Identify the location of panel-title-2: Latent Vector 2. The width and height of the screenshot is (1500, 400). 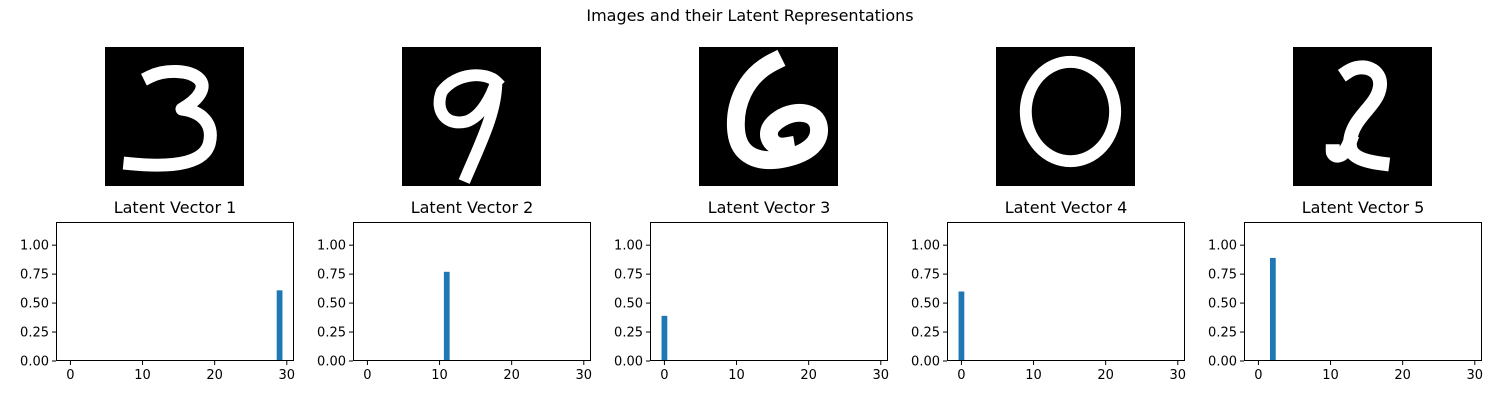
(472, 207).